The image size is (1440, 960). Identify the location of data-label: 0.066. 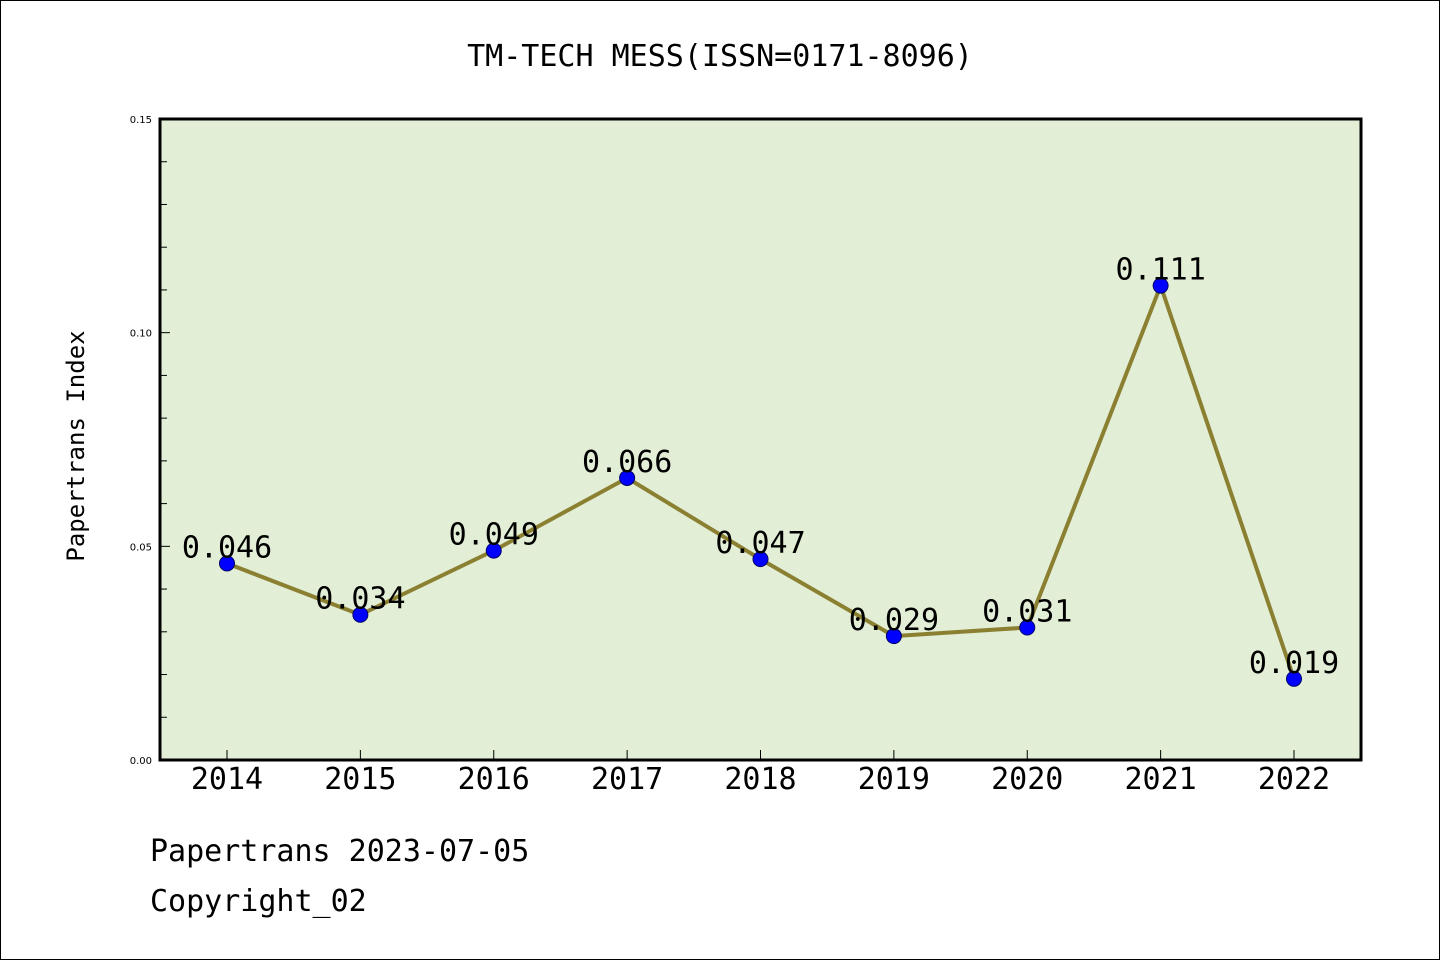
(627, 462).